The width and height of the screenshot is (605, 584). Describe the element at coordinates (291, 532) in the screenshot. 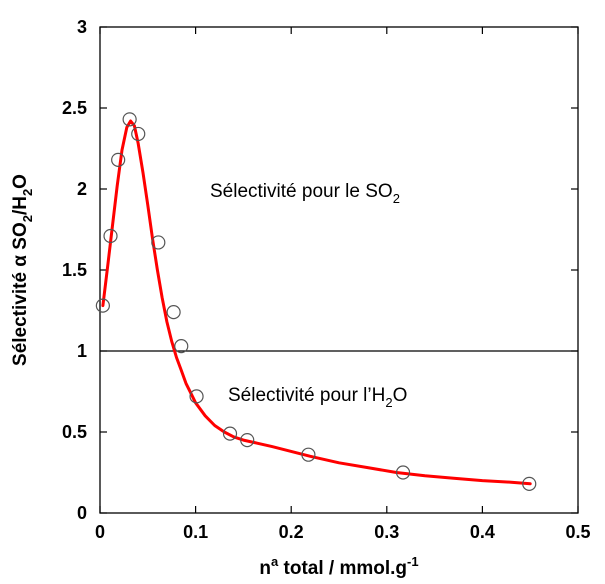

I see `x-tick-label: 0.2` at that location.